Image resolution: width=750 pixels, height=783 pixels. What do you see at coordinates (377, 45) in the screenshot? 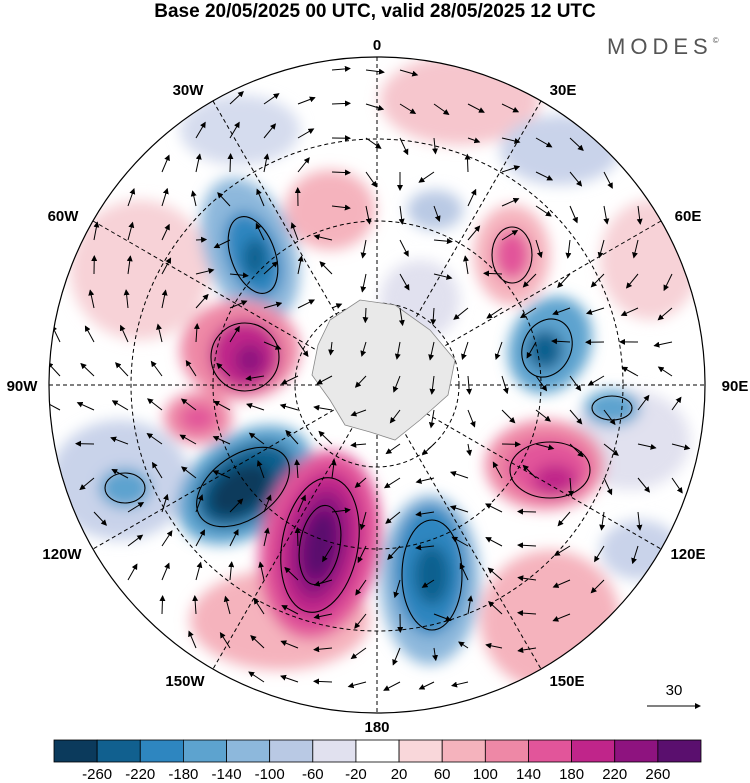
I see `lon-label-0: 0` at bounding box center [377, 45].